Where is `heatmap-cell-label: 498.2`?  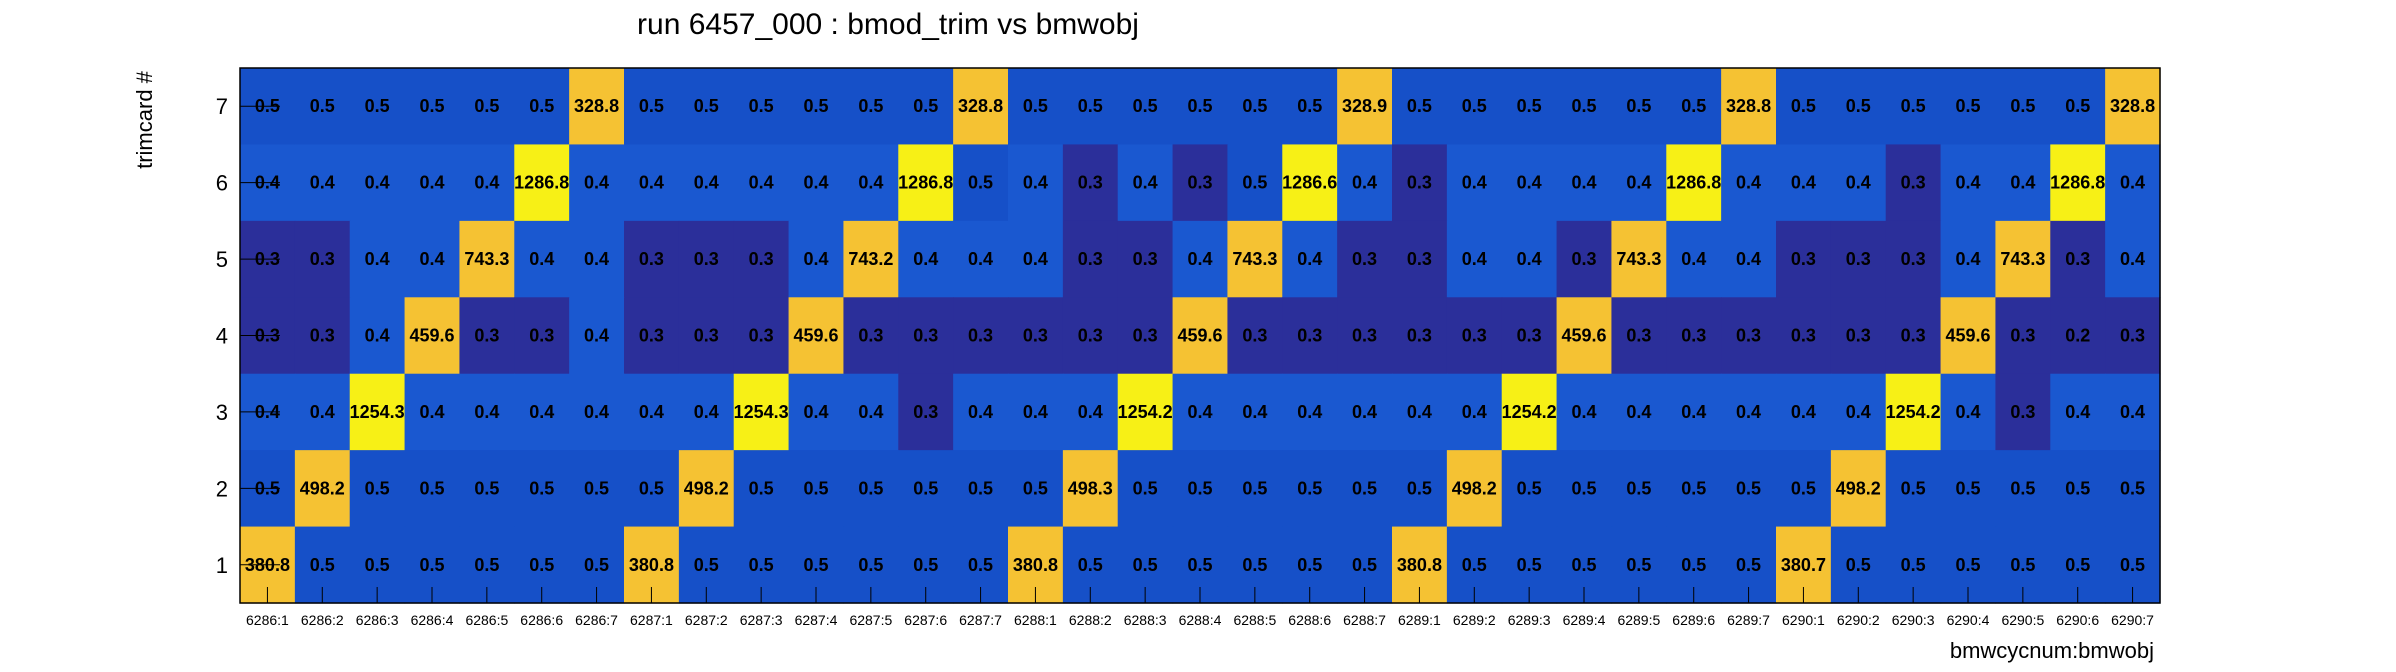
heatmap-cell-label: 498.2 is located at coordinates (1858, 488).